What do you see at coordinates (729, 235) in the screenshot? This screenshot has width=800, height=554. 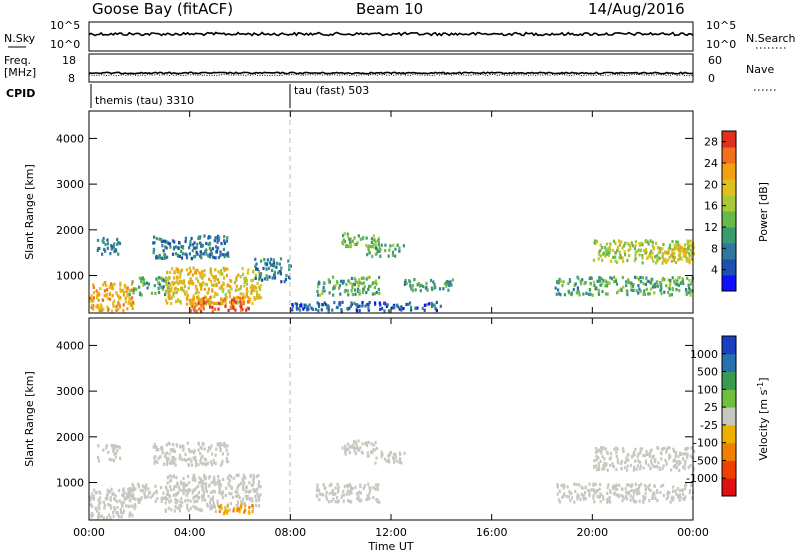 I see `colorbar-swatch` at bounding box center [729, 235].